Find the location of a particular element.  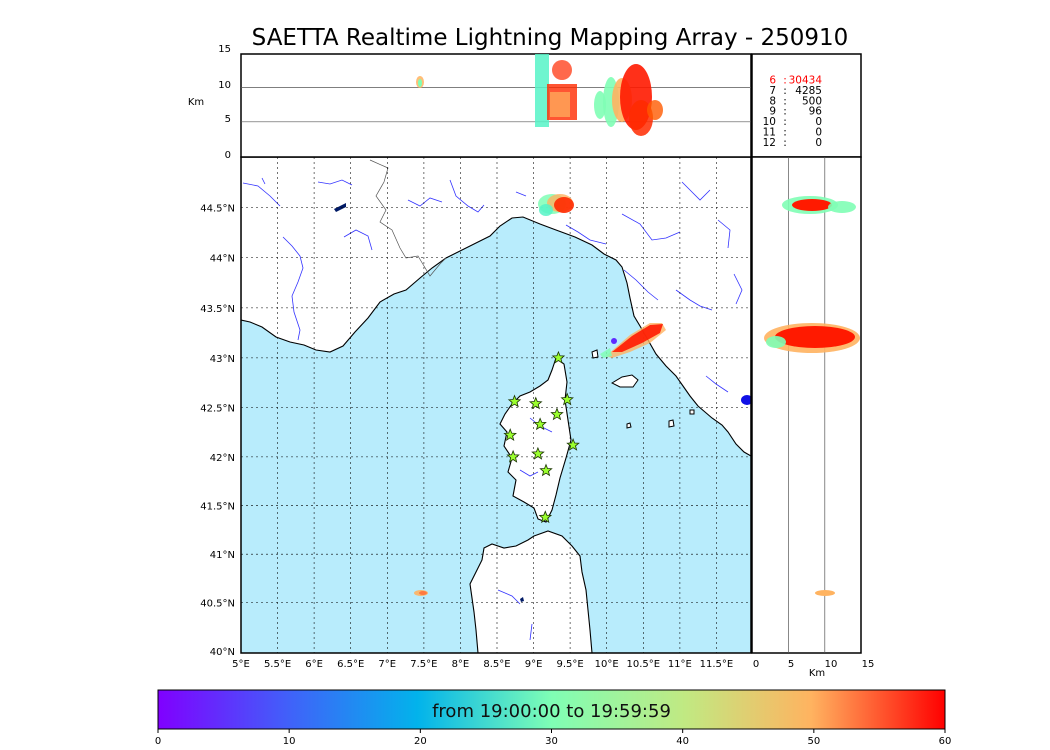

lma-stations is located at coordinates (541, 437).